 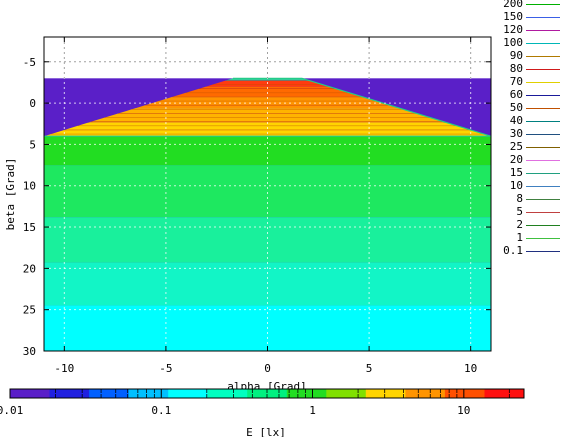 What do you see at coordinates (262, 402) in the screenshot?
I see `colorbar: 0.01 0.1 1 10` at bounding box center [262, 402].